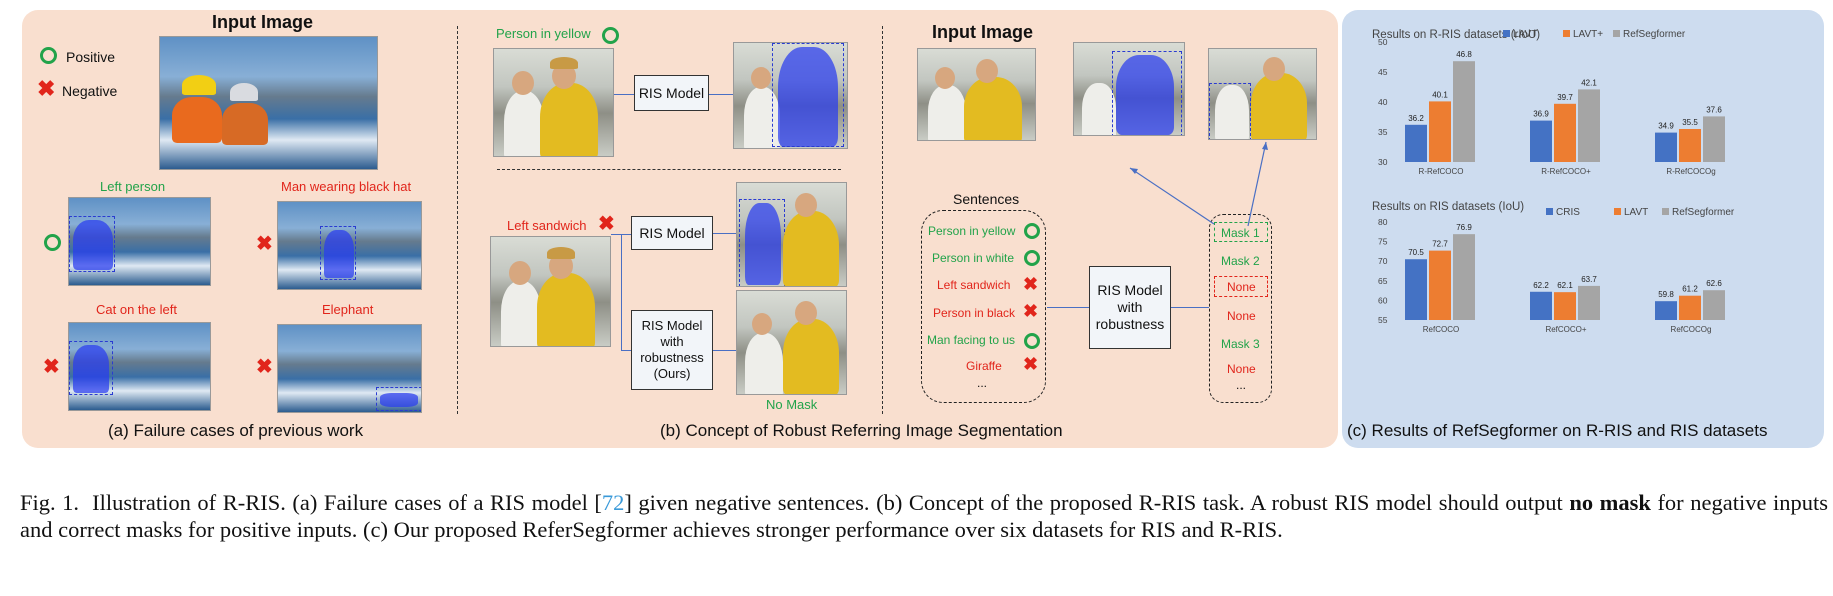 This screenshot has width=1833, height=596. What do you see at coordinates (236, 430) in the screenshot?
I see `panel-a-caption: (a) Failure cases of previous work` at bounding box center [236, 430].